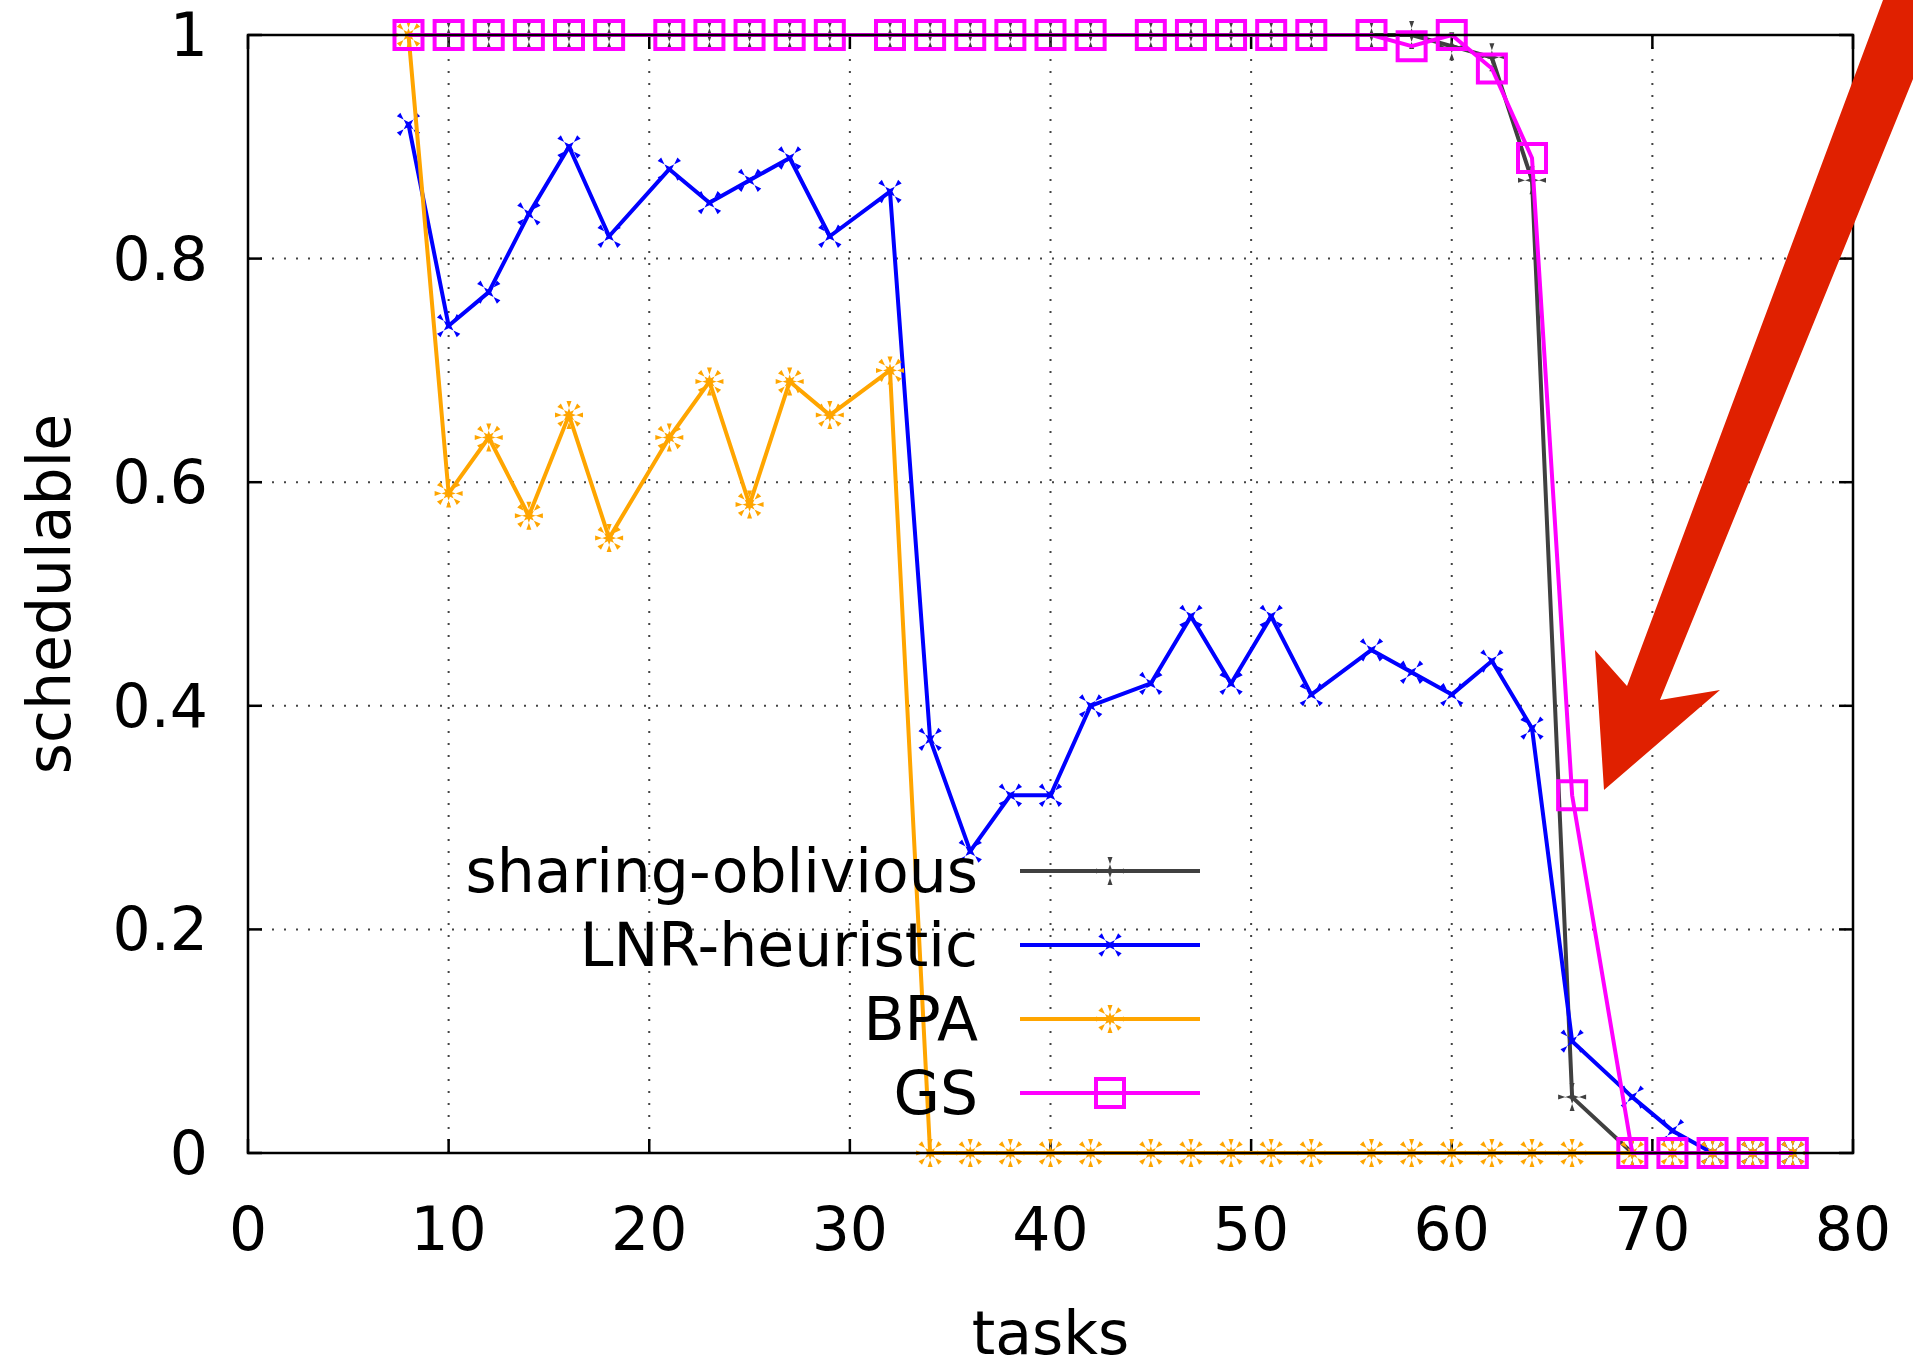  I want to click on x-tick-label: 80, so click(1853, 1229).